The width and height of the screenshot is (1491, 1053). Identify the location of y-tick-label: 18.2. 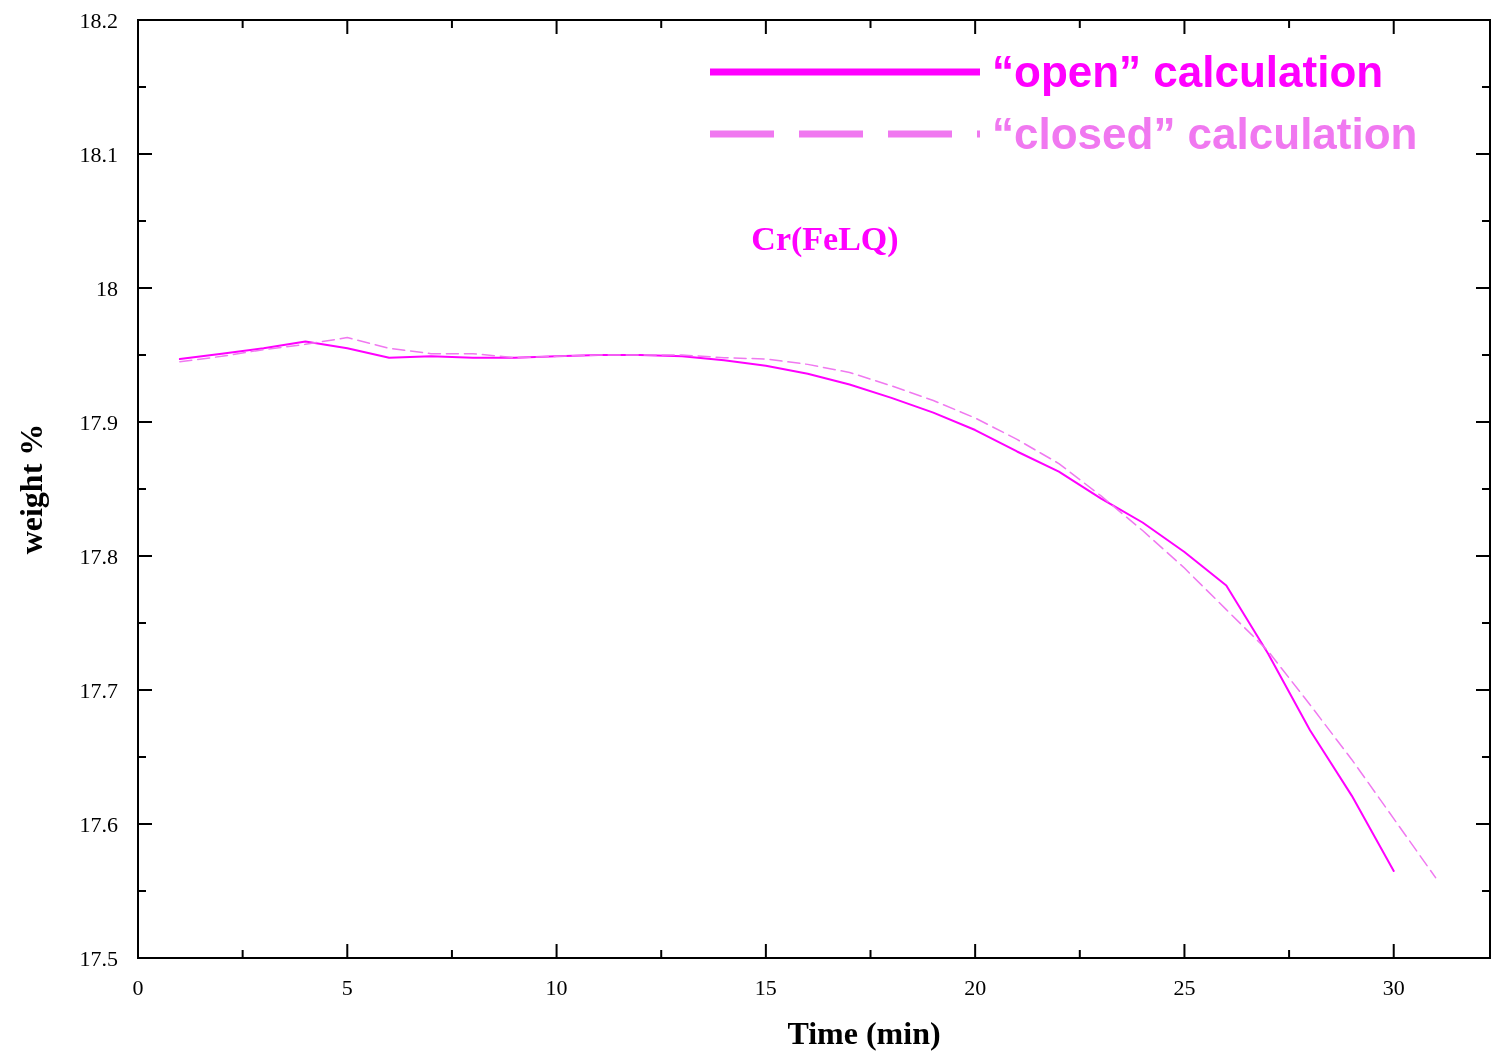
(98, 20).